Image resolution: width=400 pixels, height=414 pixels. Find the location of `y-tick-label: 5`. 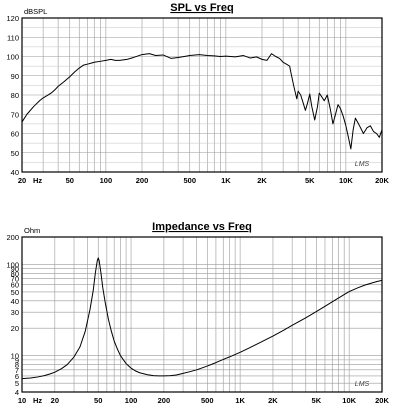

y-tick-label: 5 is located at coordinates (17, 383).